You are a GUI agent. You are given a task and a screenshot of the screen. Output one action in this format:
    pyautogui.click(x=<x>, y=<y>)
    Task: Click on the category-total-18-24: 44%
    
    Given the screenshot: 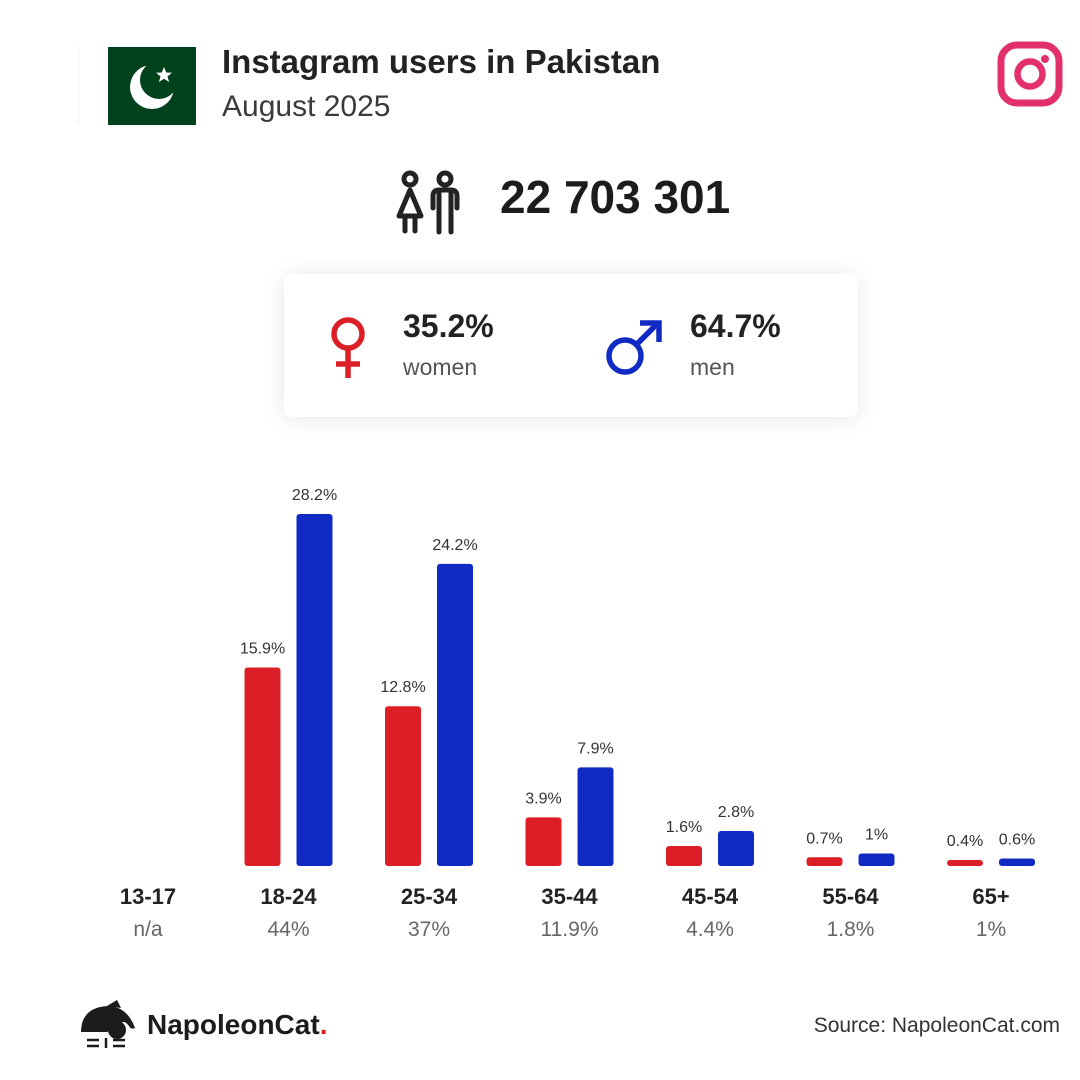 What is the action you would take?
    pyautogui.click(x=288, y=929)
    